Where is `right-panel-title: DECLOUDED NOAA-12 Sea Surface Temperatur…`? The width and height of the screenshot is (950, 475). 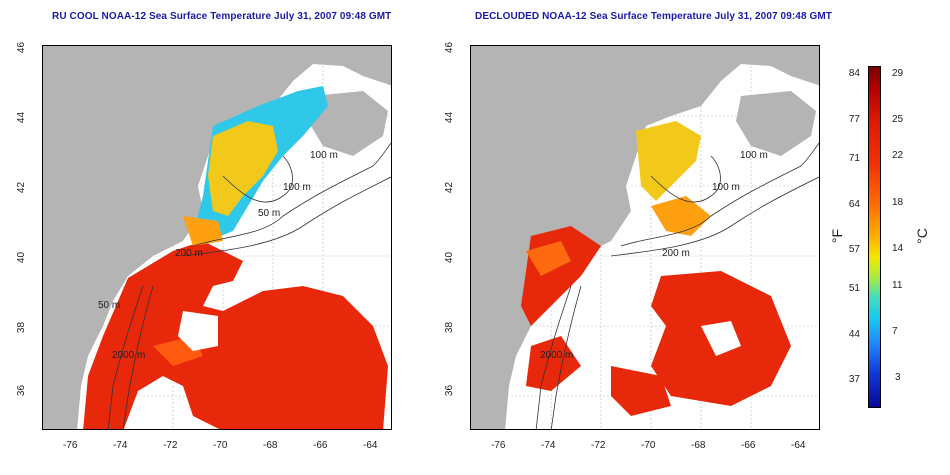 right-panel-title: DECLOUDED NOAA-12 Sea Surface Temperatur… is located at coordinates (653, 16).